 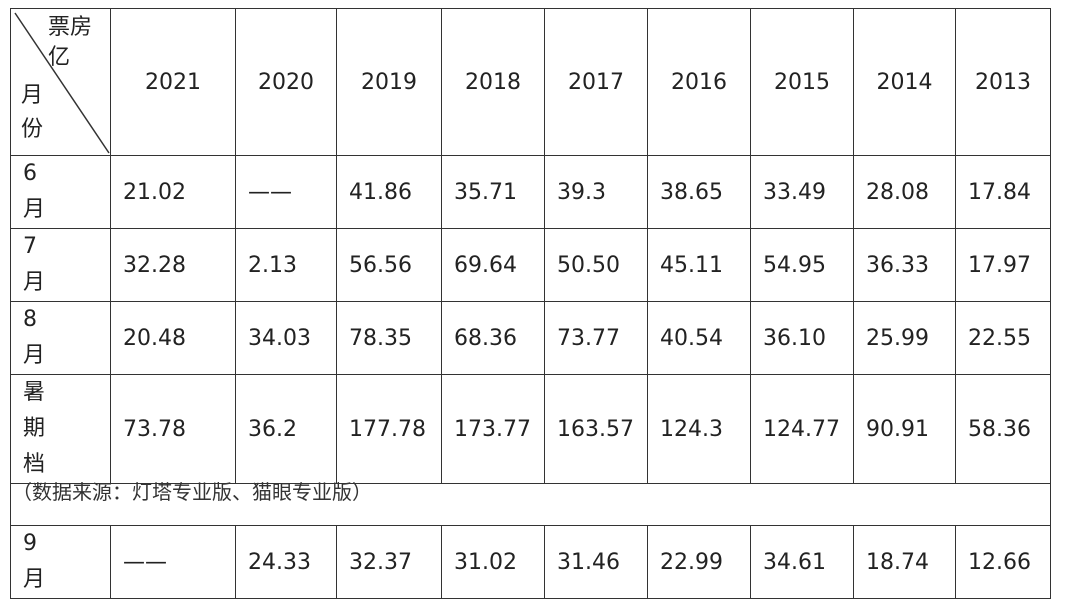 I want to click on row-label: 暑期档, so click(x=60, y=429).